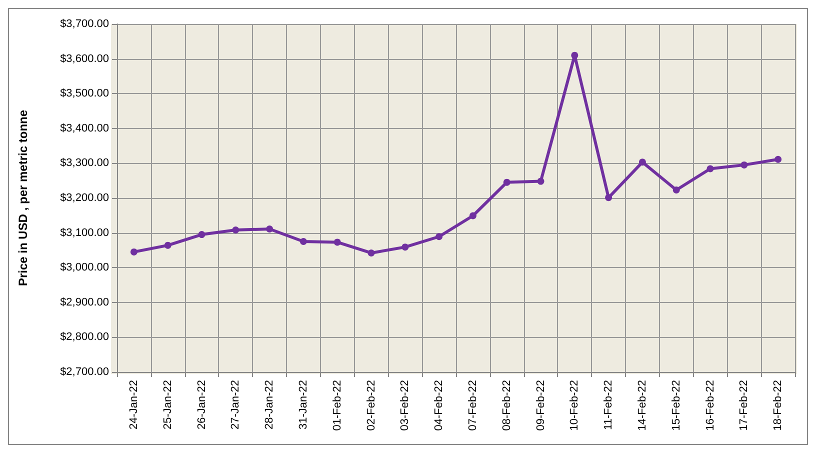 Image resolution: width=818 pixels, height=453 pixels. I want to click on x-tick-label: 01-Feb-22, so click(337, 405).